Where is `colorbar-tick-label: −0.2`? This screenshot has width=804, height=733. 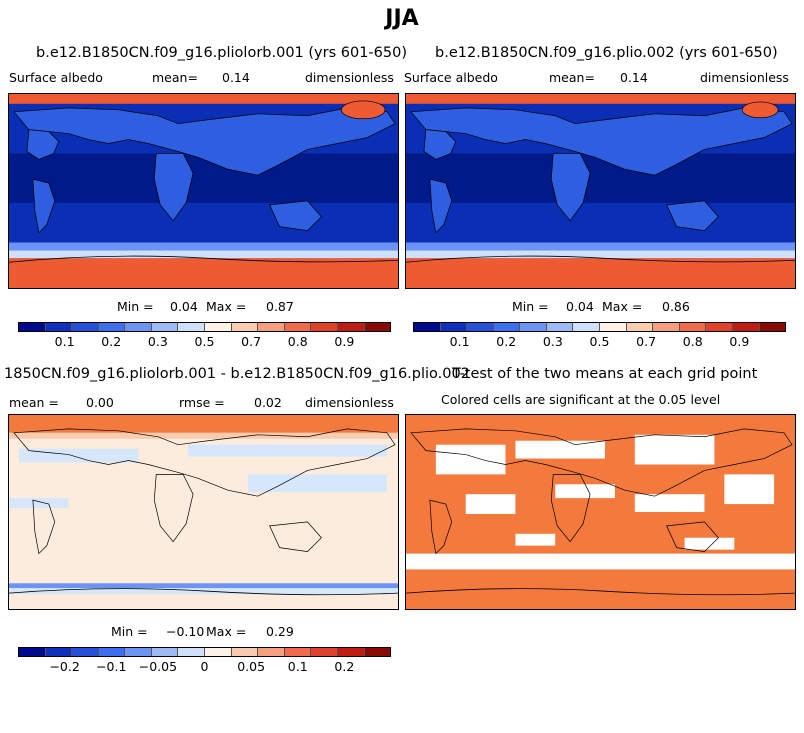
colorbar-tick-label: −0.2 is located at coordinates (64, 666).